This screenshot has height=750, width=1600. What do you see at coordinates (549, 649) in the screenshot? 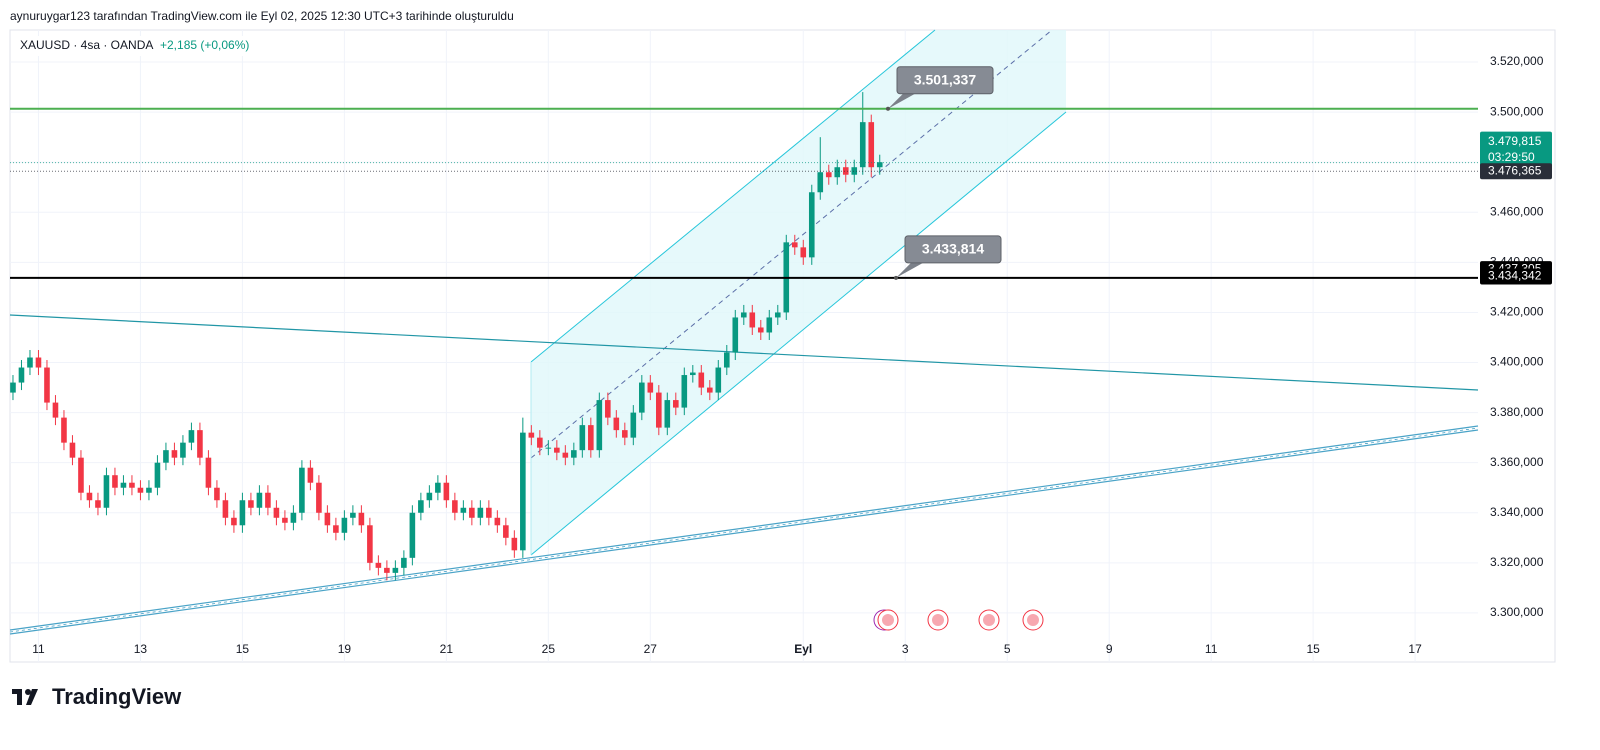
I see `x-tick-label: 25` at bounding box center [549, 649].